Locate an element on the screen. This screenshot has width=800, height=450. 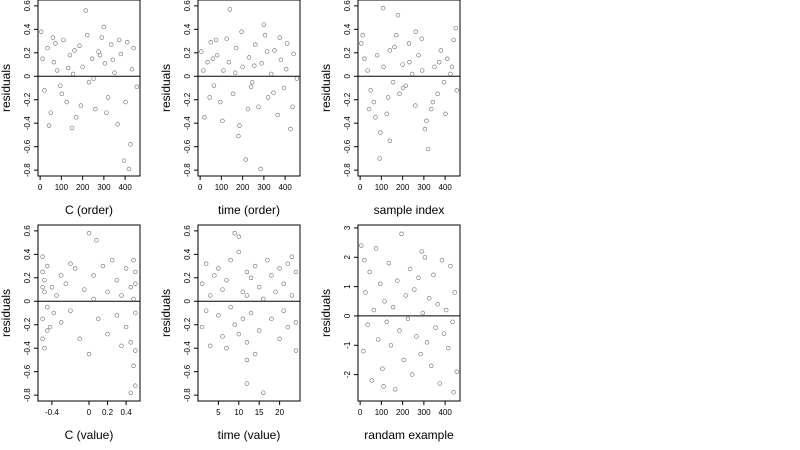
y-tick-label: -2 is located at coordinates (347, 374).